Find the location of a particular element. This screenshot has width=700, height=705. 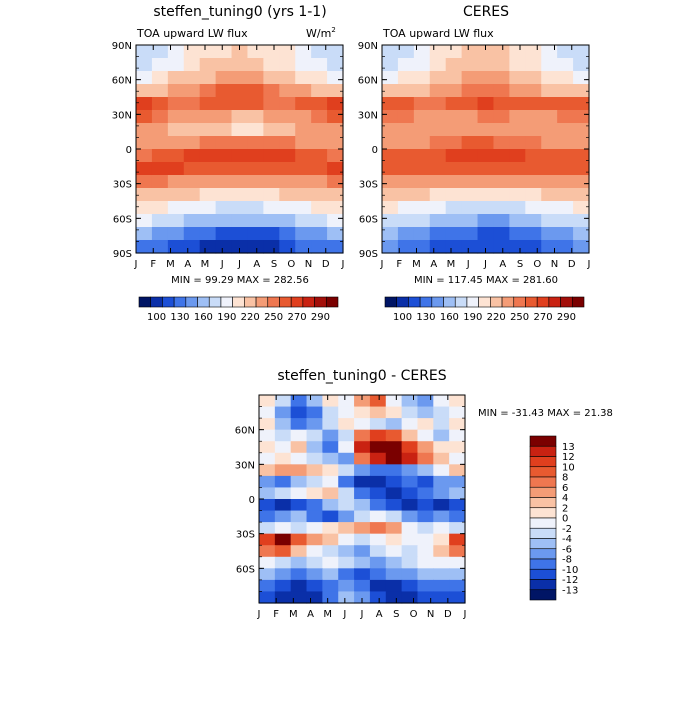

y-tick-label: 30S is located at coordinates (245, 535).